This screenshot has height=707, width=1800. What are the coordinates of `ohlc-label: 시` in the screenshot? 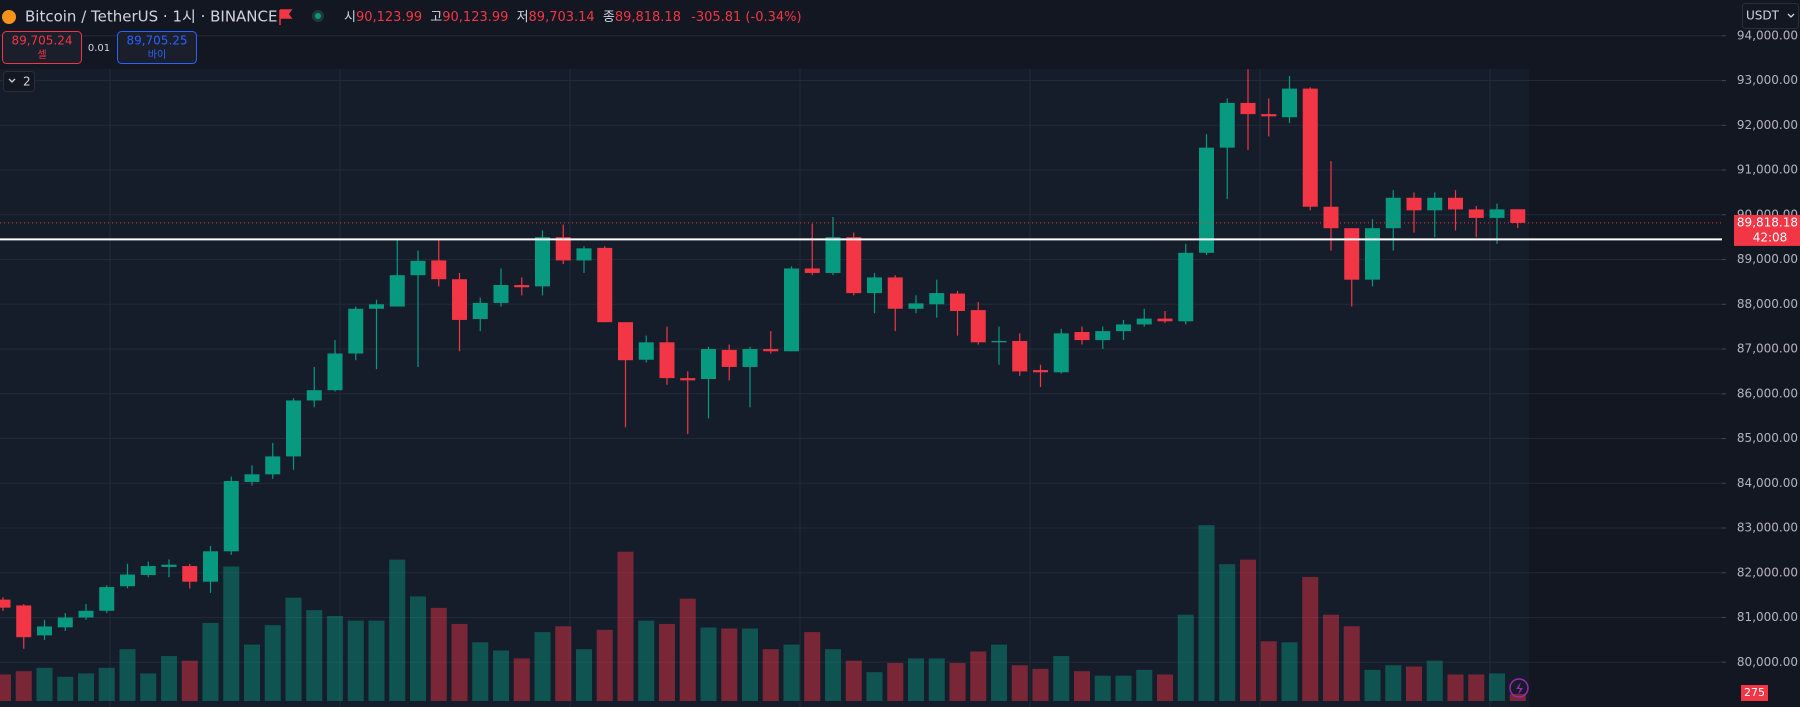 It's located at (350, 17).